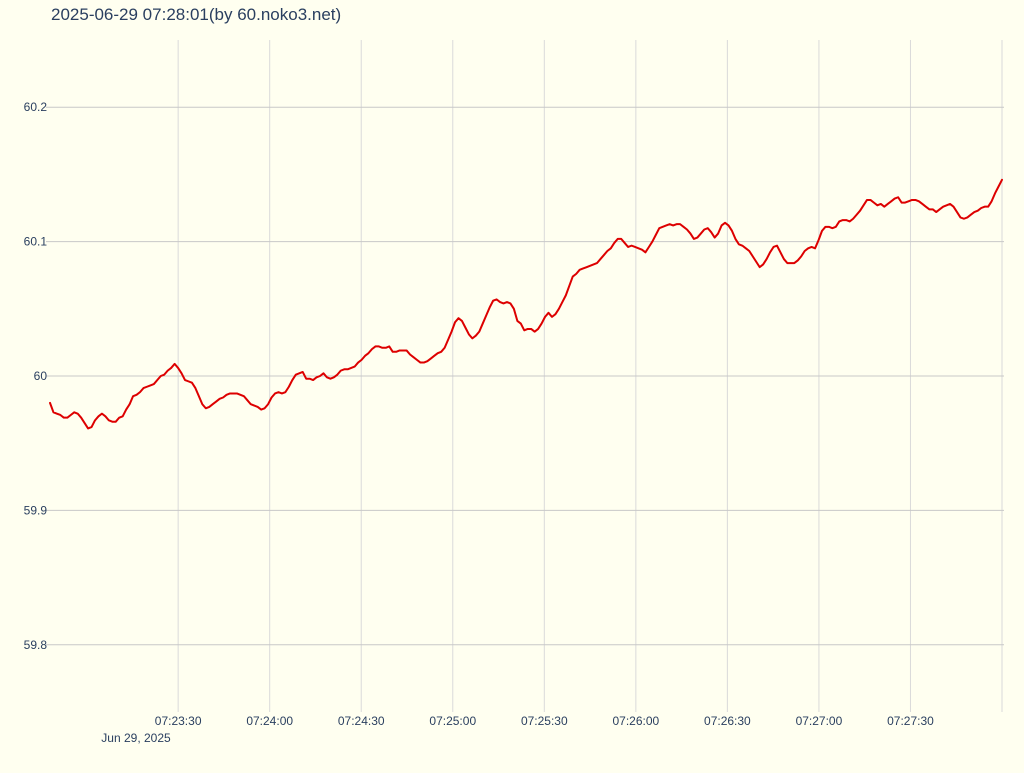 The height and width of the screenshot is (773, 1024). I want to click on x-tick-label: 07:26:00, so click(635, 721).